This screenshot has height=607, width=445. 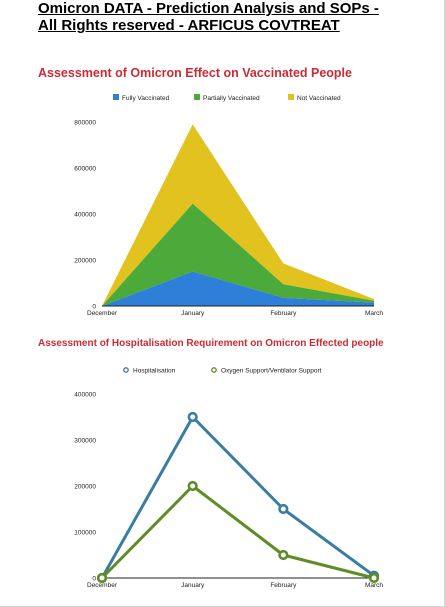 I want to click on legend-label-fully-vaccinated: Fully Vaccinated, so click(x=146, y=98).